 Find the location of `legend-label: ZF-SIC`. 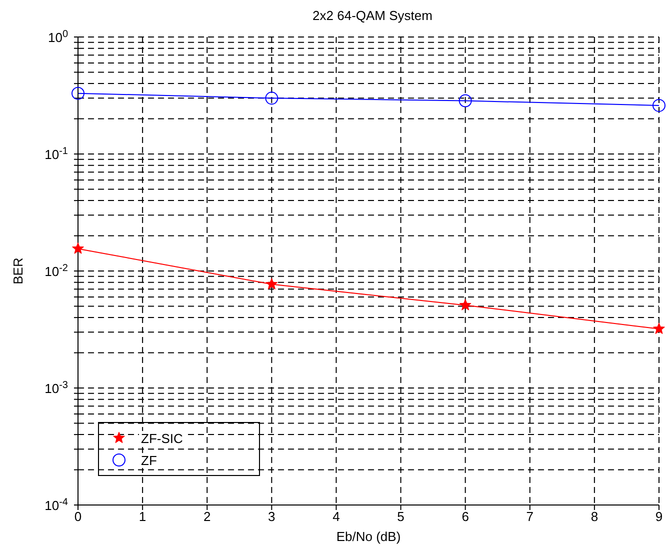

legend-label: ZF-SIC is located at coordinates (162, 438).